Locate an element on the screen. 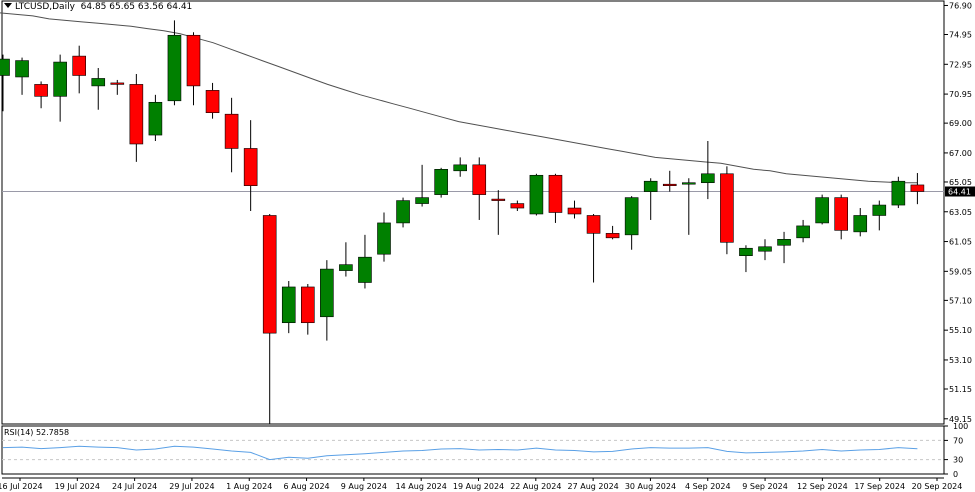 This screenshot has height=492, width=975. rsi-tick-label: 100 is located at coordinates (960, 426).